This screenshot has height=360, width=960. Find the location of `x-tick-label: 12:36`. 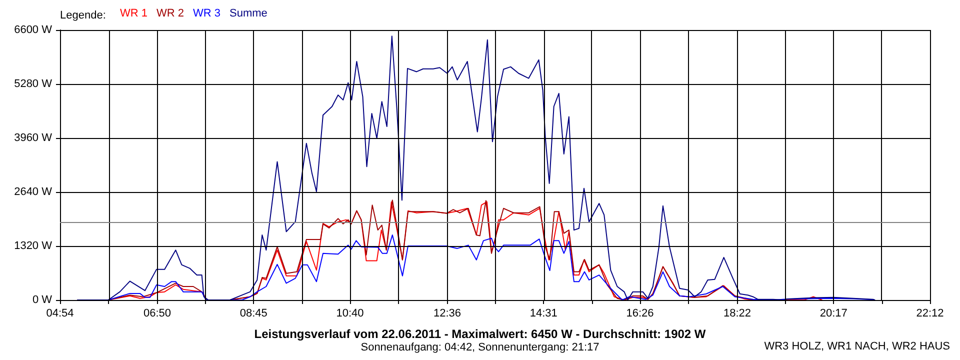

x-tick-label: 12:36 is located at coordinates (447, 314).